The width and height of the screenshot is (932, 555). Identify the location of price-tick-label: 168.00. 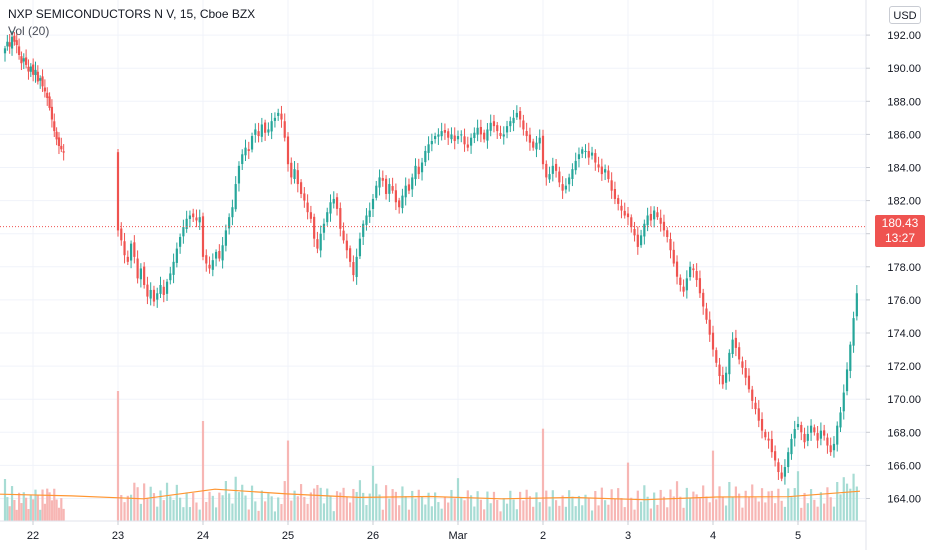
(904, 433).